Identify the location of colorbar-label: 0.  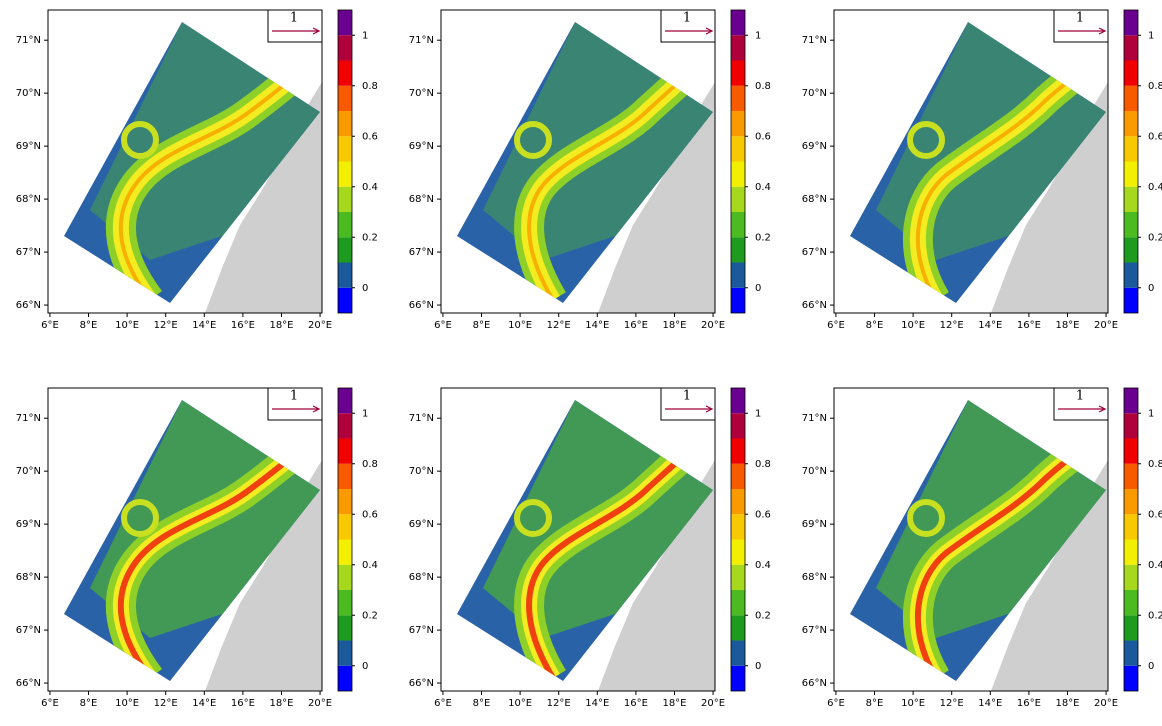
(365, 666).